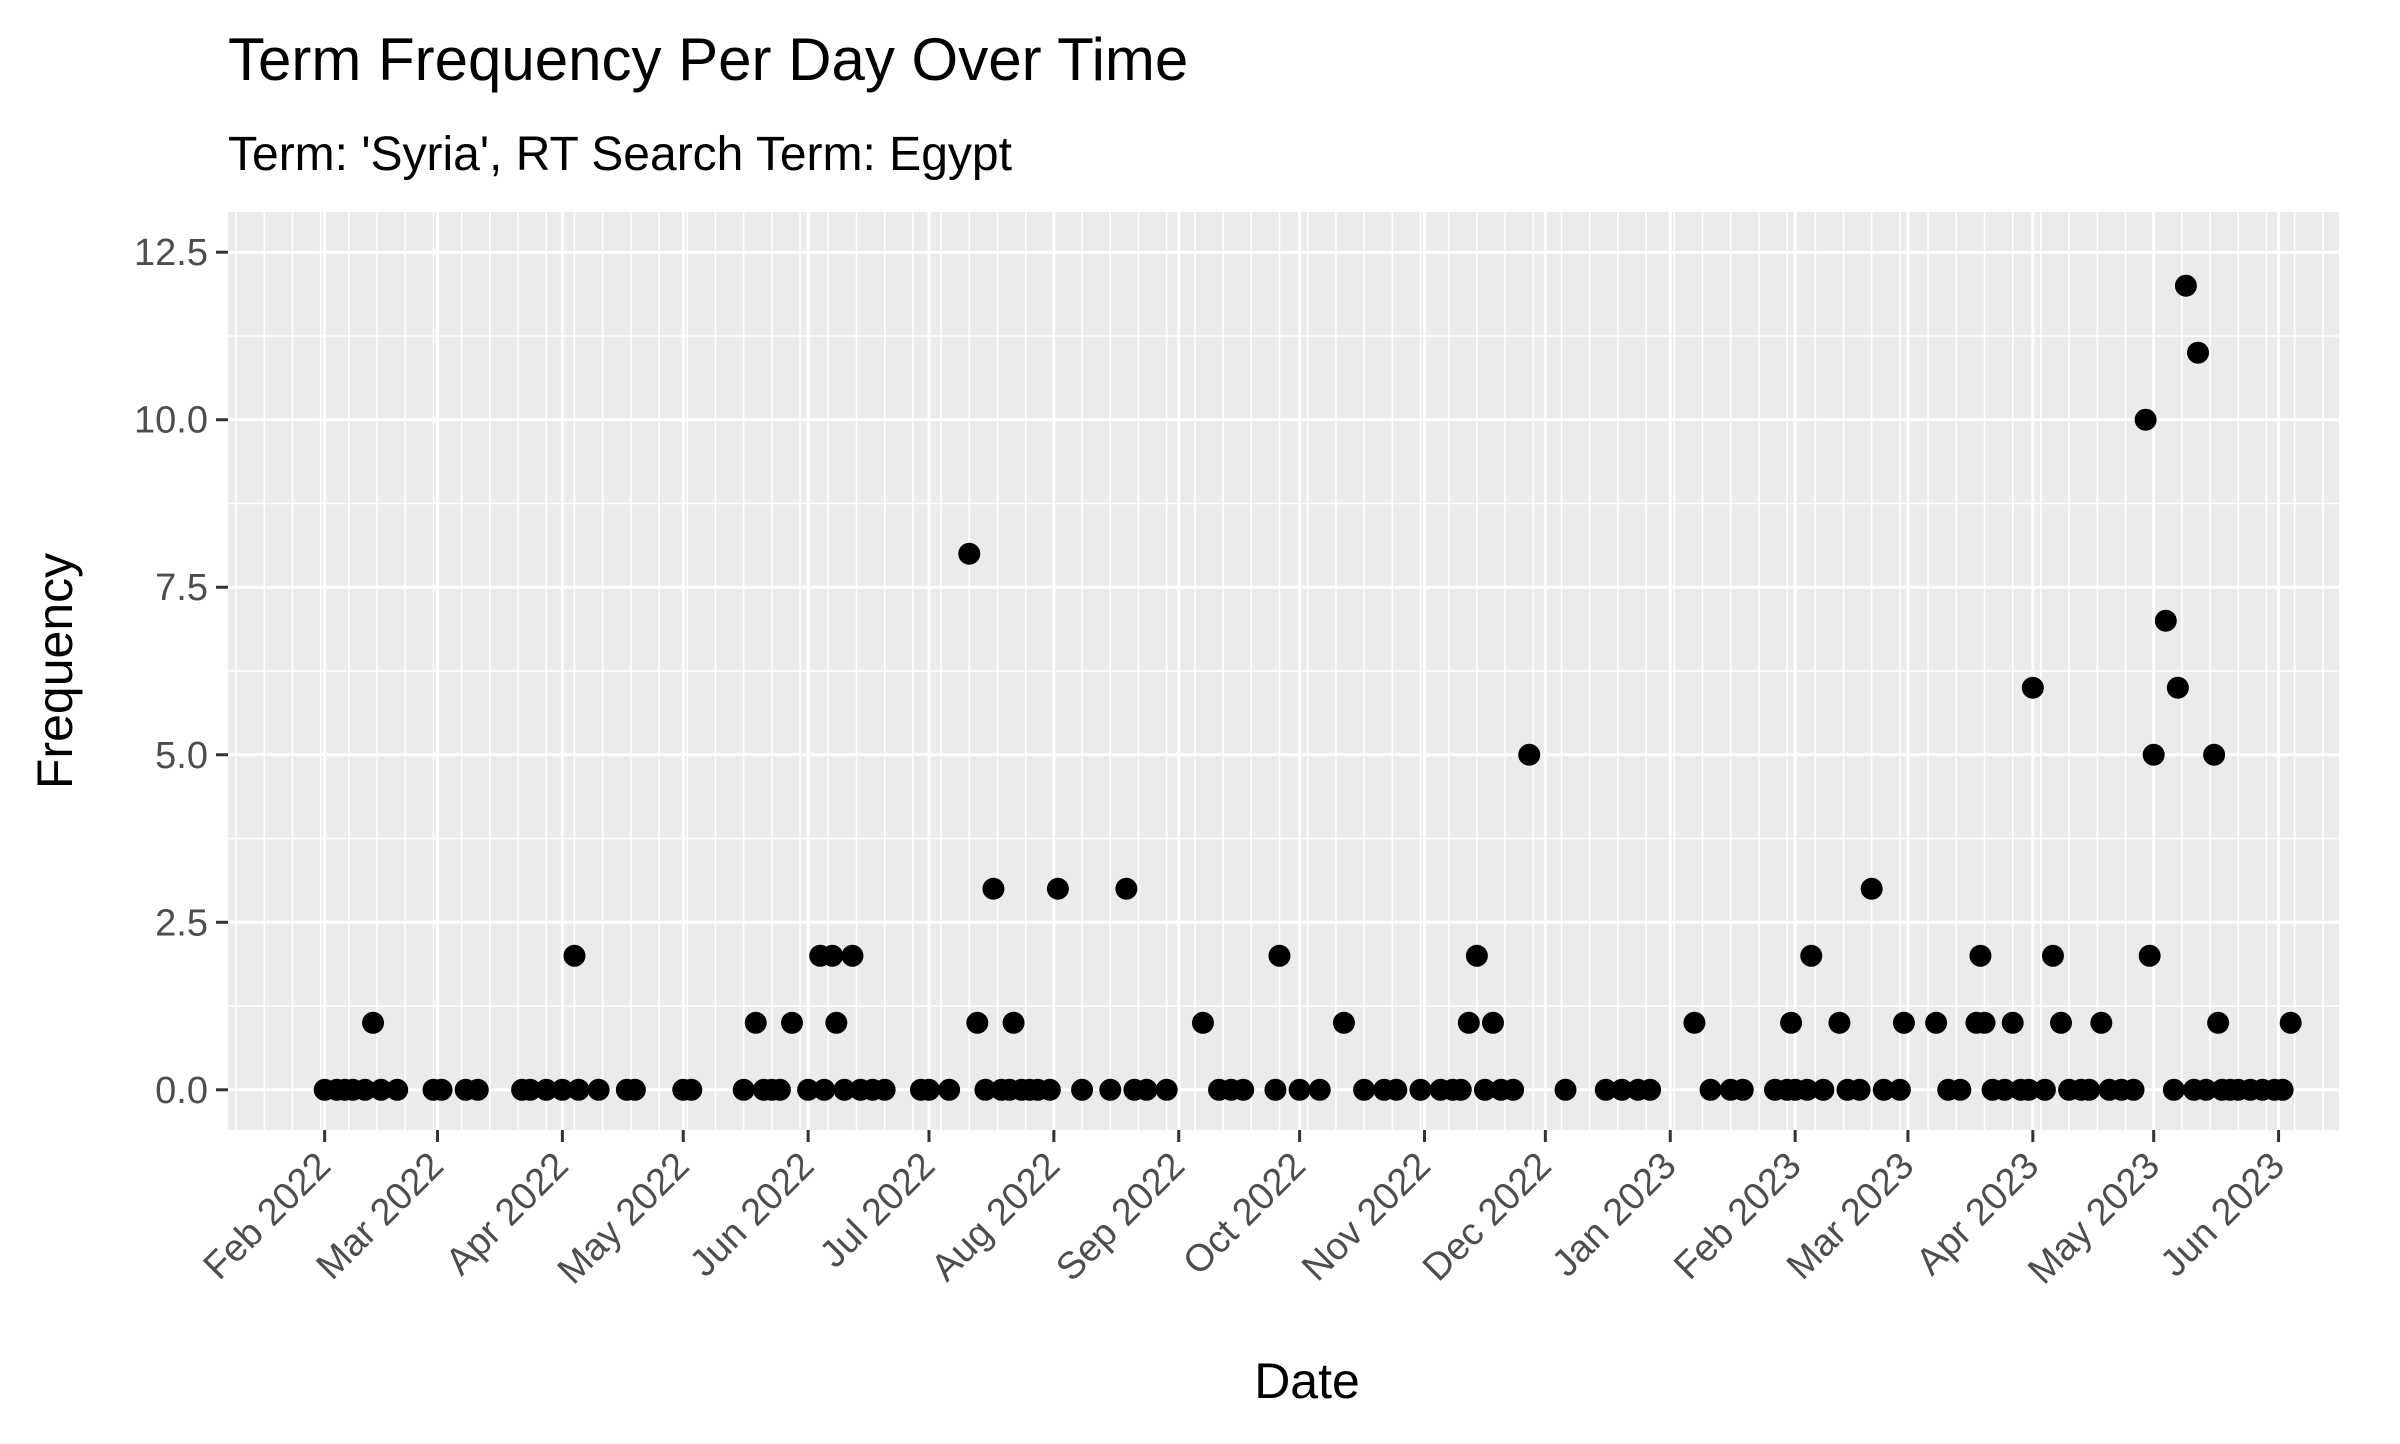 The width and height of the screenshot is (2400, 1444). What do you see at coordinates (181, 672) in the screenshot?
I see `y-axis: 0.0 2.5 5.0 7.5 10.0 12.5` at bounding box center [181, 672].